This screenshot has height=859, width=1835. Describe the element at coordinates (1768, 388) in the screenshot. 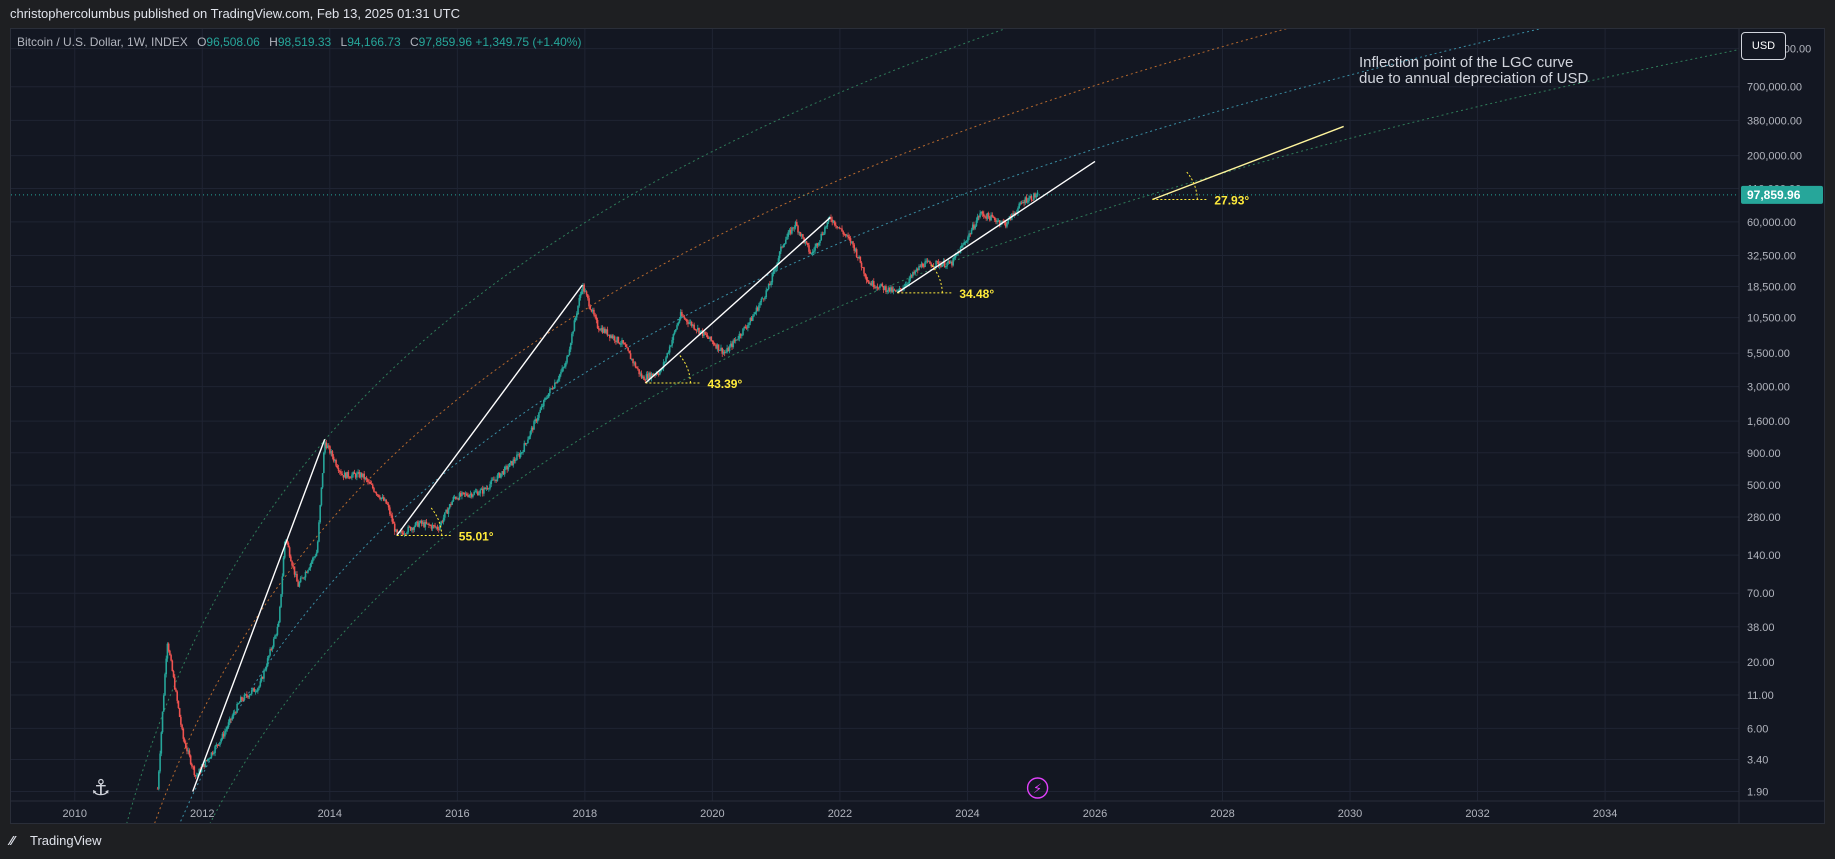

I see `price-tick-label: 3,000.00` at that location.